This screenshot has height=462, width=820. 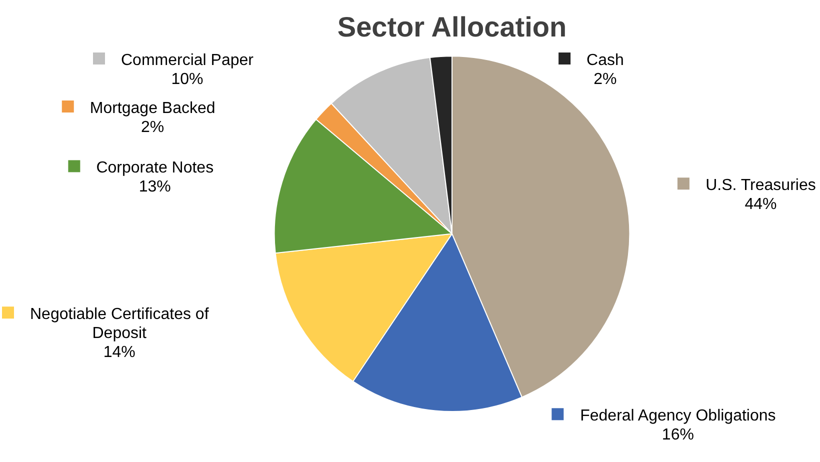 What do you see at coordinates (120, 324) in the screenshot?
I see `legend-label: Negotiable Certificates of Deposit` at bounding box center [120, 324].